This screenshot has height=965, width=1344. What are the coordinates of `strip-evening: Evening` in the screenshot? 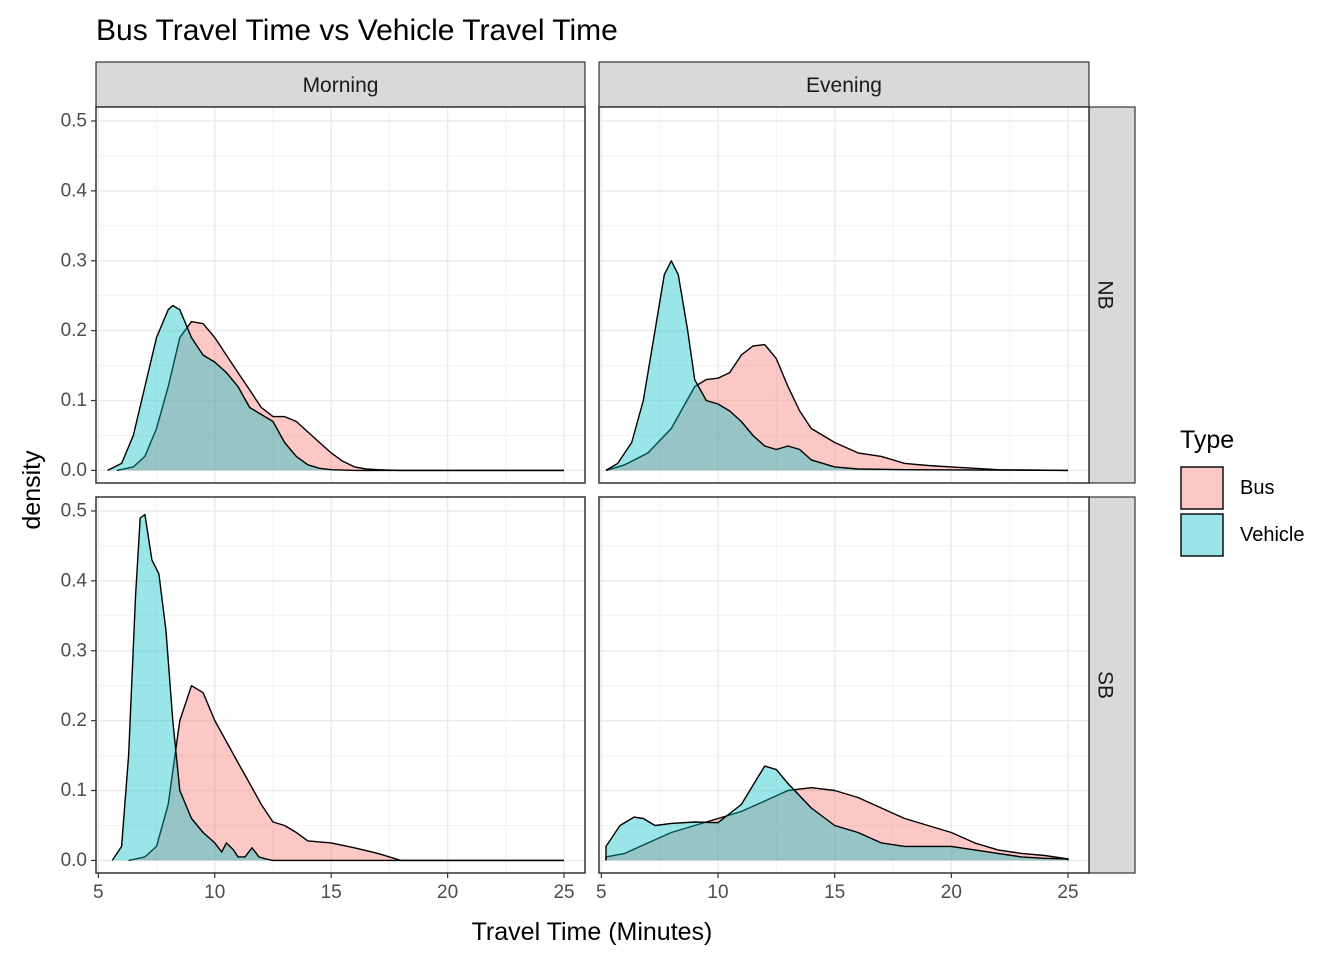 It's located at (844, 84).